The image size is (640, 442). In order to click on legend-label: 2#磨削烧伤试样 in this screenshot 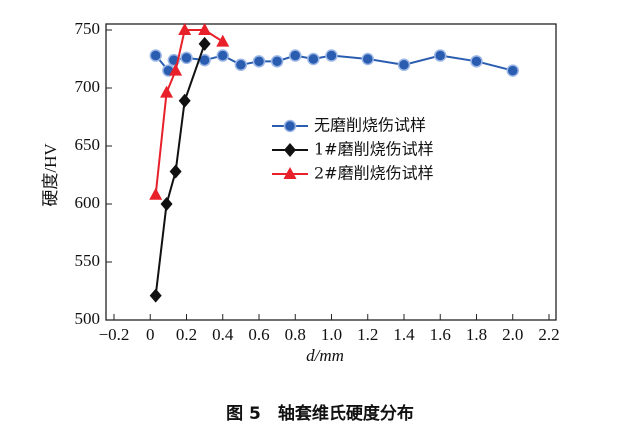, I will do `click(374, 173)`.